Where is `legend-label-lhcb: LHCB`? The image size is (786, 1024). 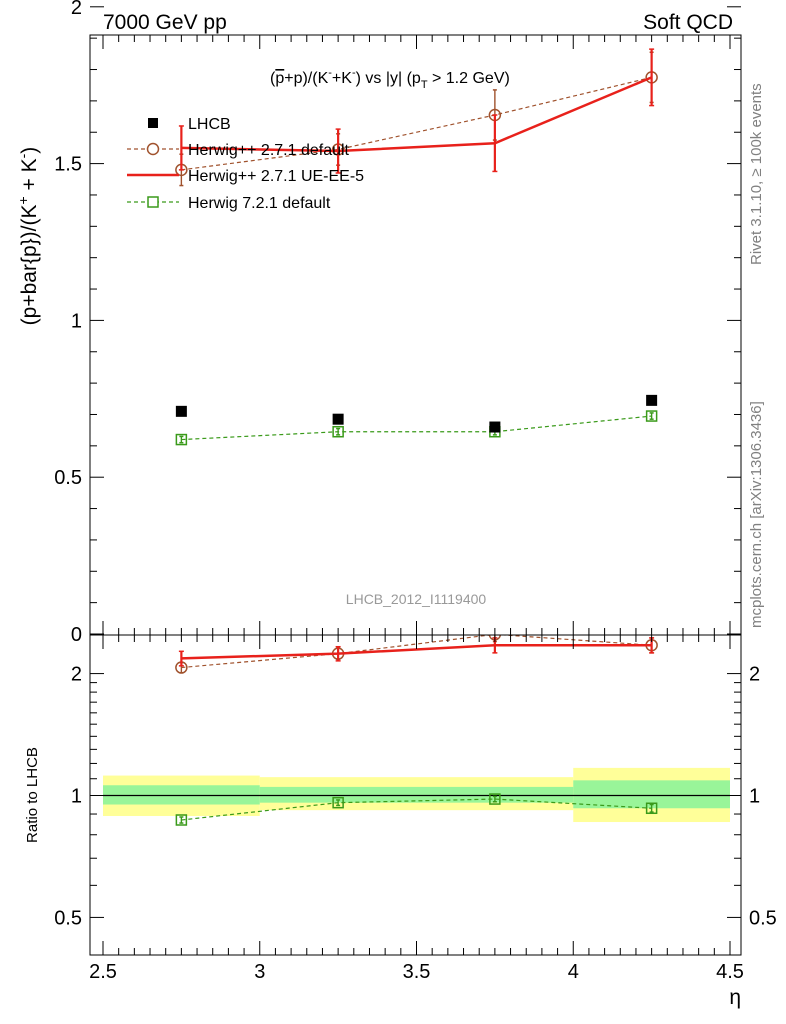 legend-label-lhcb: LHCB is located at coordinates (209, 124).